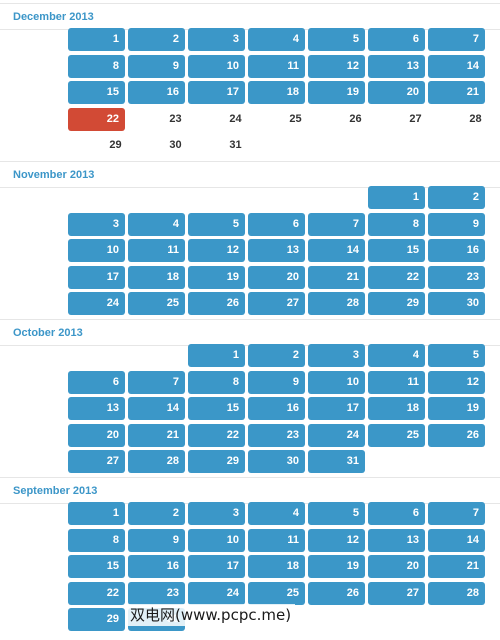 This screenshot has height=640, width=500. What do you see at coordinates (96, 119) in the screenshot?
I see `day-cell-today: 22` at bounding box center [96, 119].